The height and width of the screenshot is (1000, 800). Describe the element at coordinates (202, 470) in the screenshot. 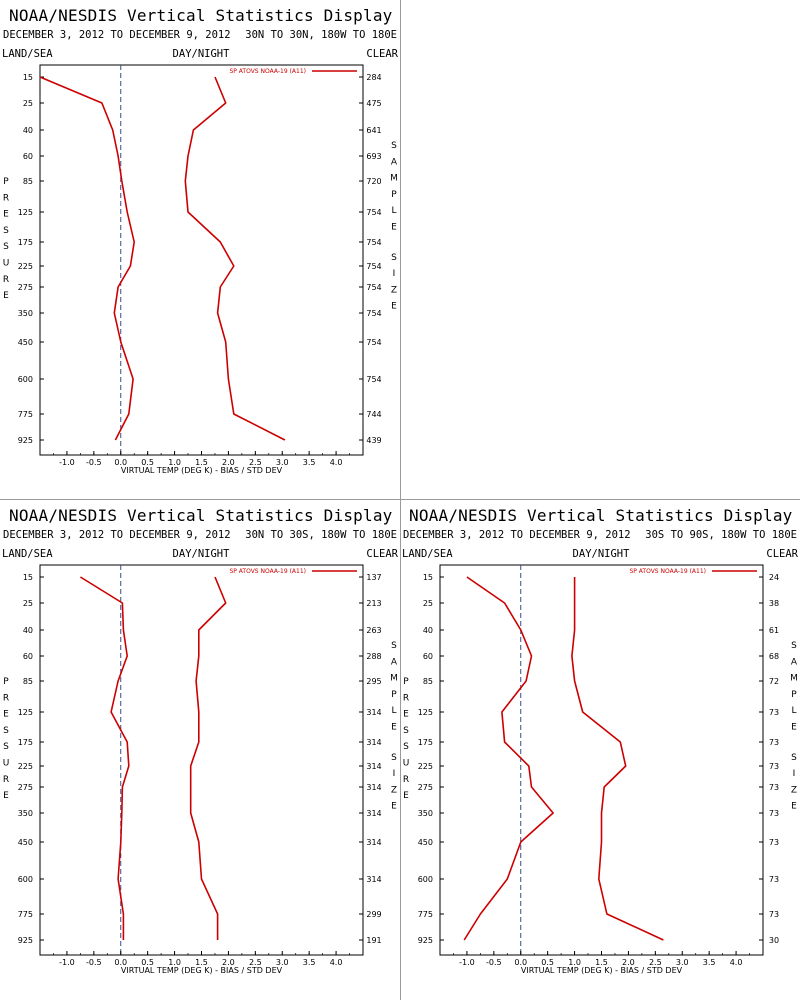

I see `x-axis-label: VIRTUAL TEMP (DEG K) - BIAS / STD DEV` at that location.